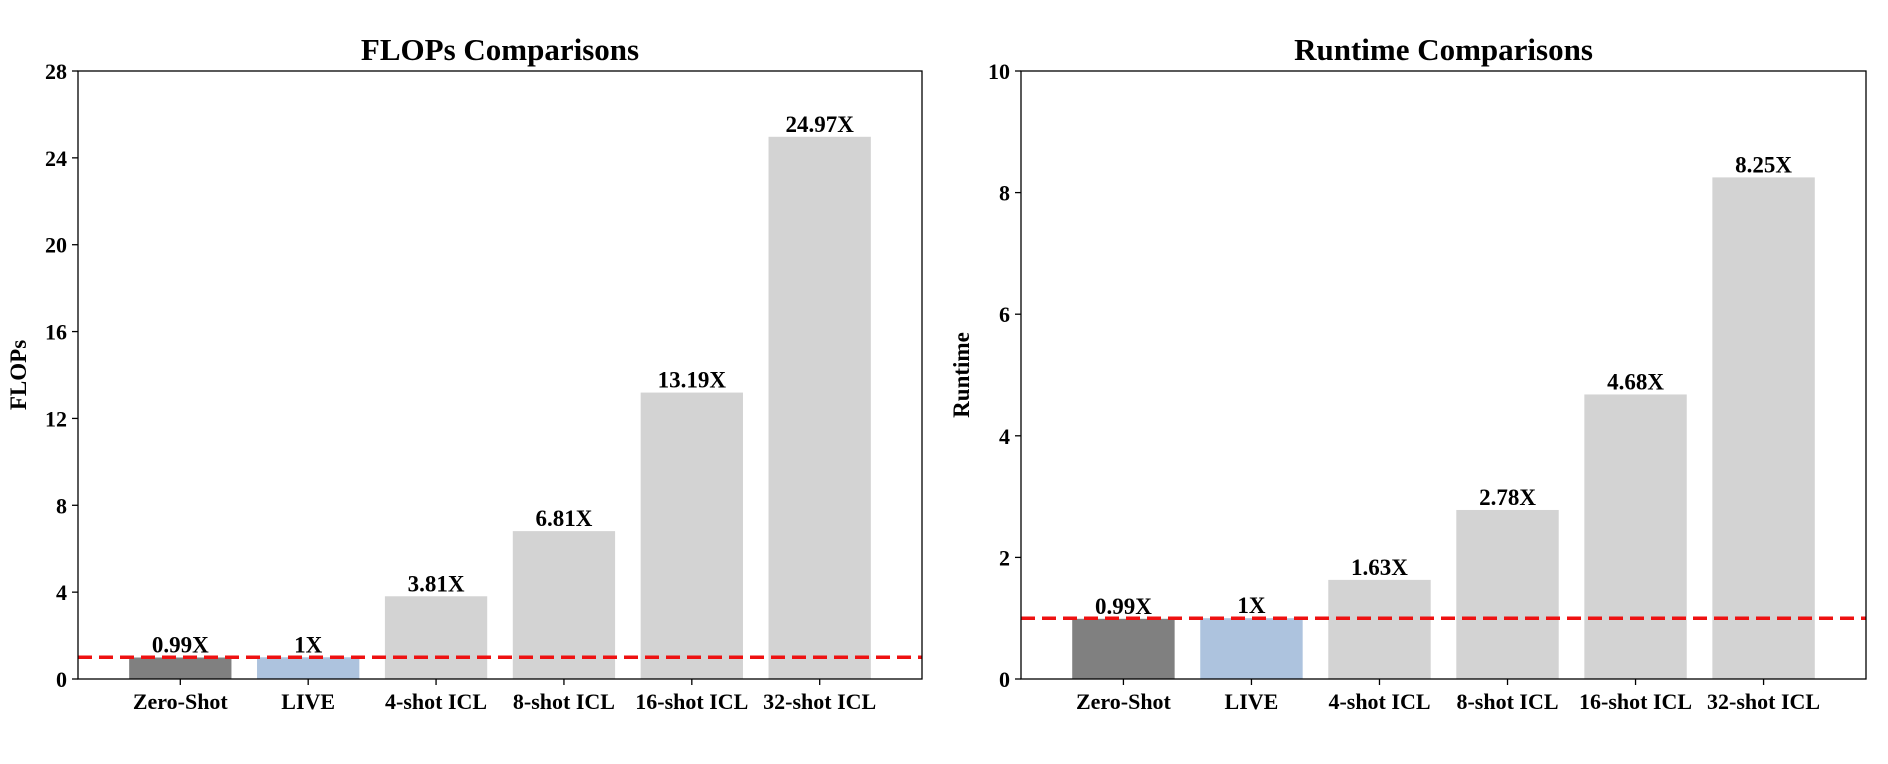 This screenshot has height=764, width=1888. I want to click on flops-value-label-live: 1X, so click(308, 644).